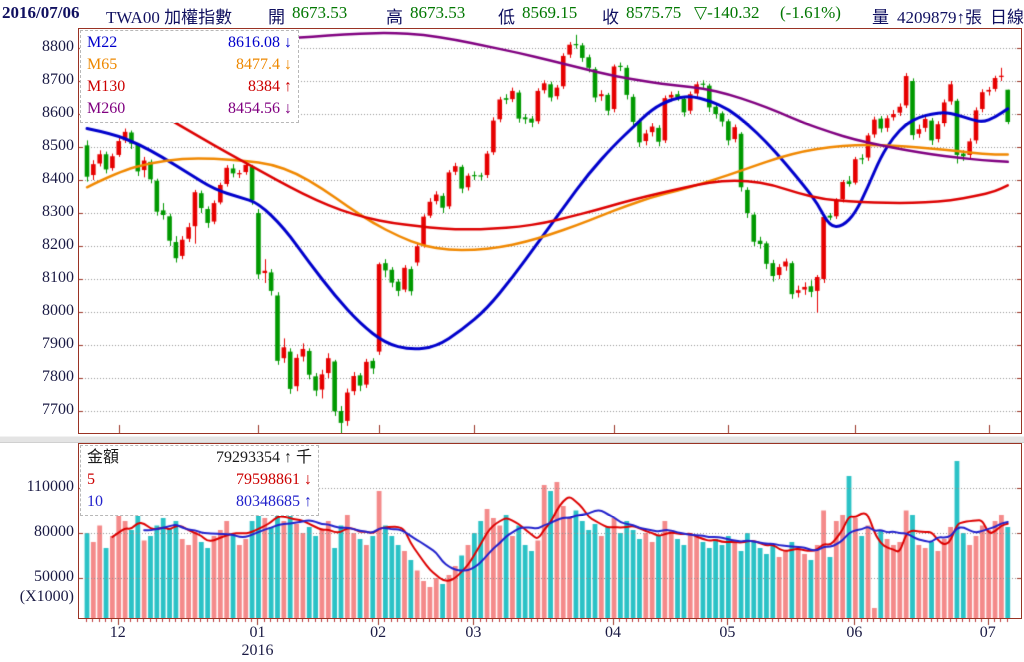  What do you see at coordinates (438, 12) in the screenshot?
I see `high-value: 8673.53` at bounding box center [438, 12].